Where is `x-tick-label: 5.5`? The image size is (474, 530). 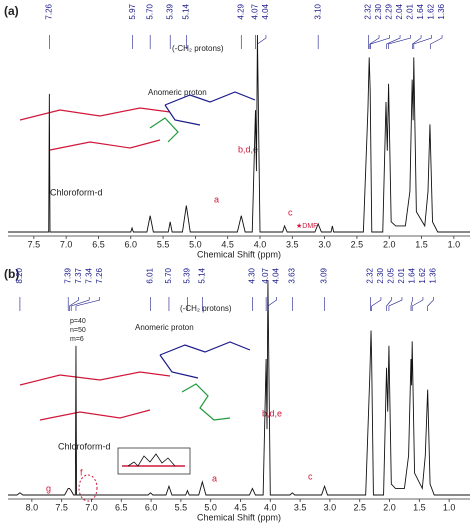 x-tick-label: 5.5 is located at coordinates (163, 244).